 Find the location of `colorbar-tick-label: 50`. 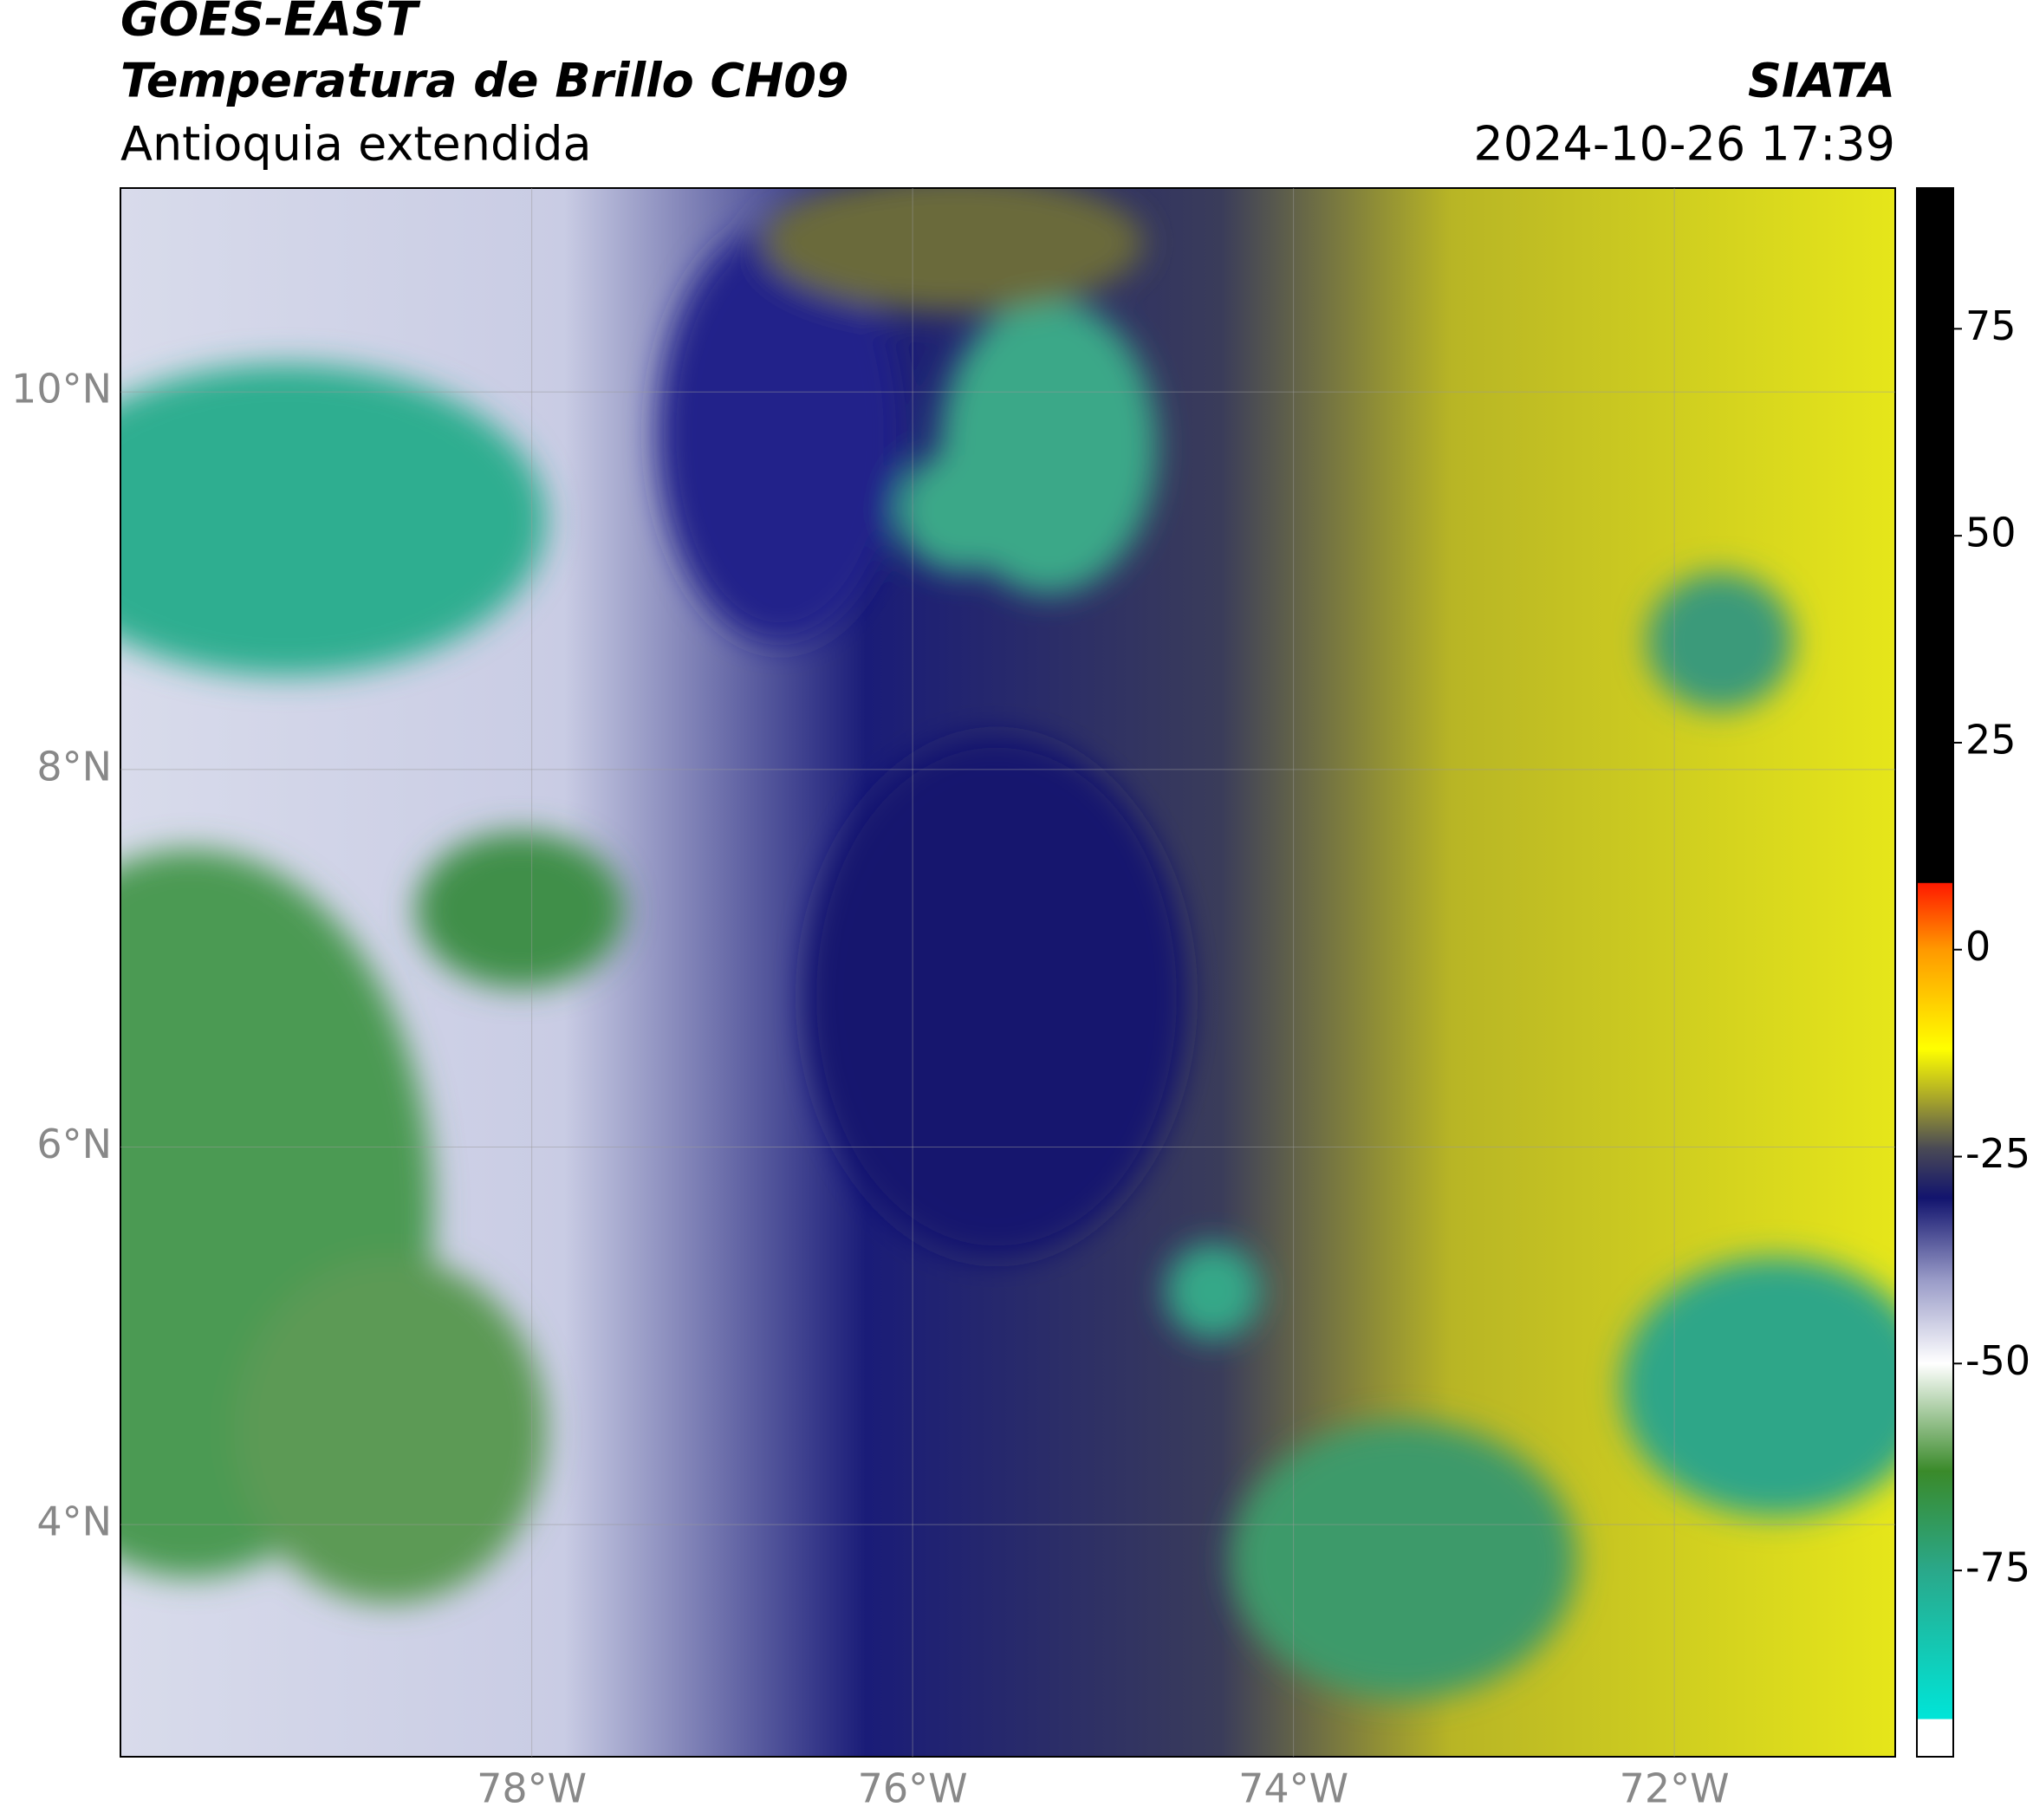

colorbar-tick-label: 50 is located at coordinates (1991, 533).